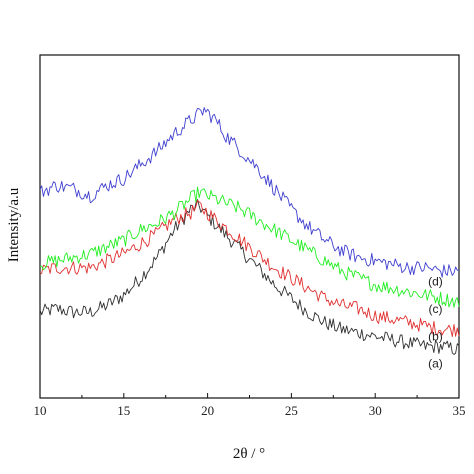 This screenshot has height=474, width=474. I want to click on labels-group: (d) (c) (b) (a), so click(435, 322).